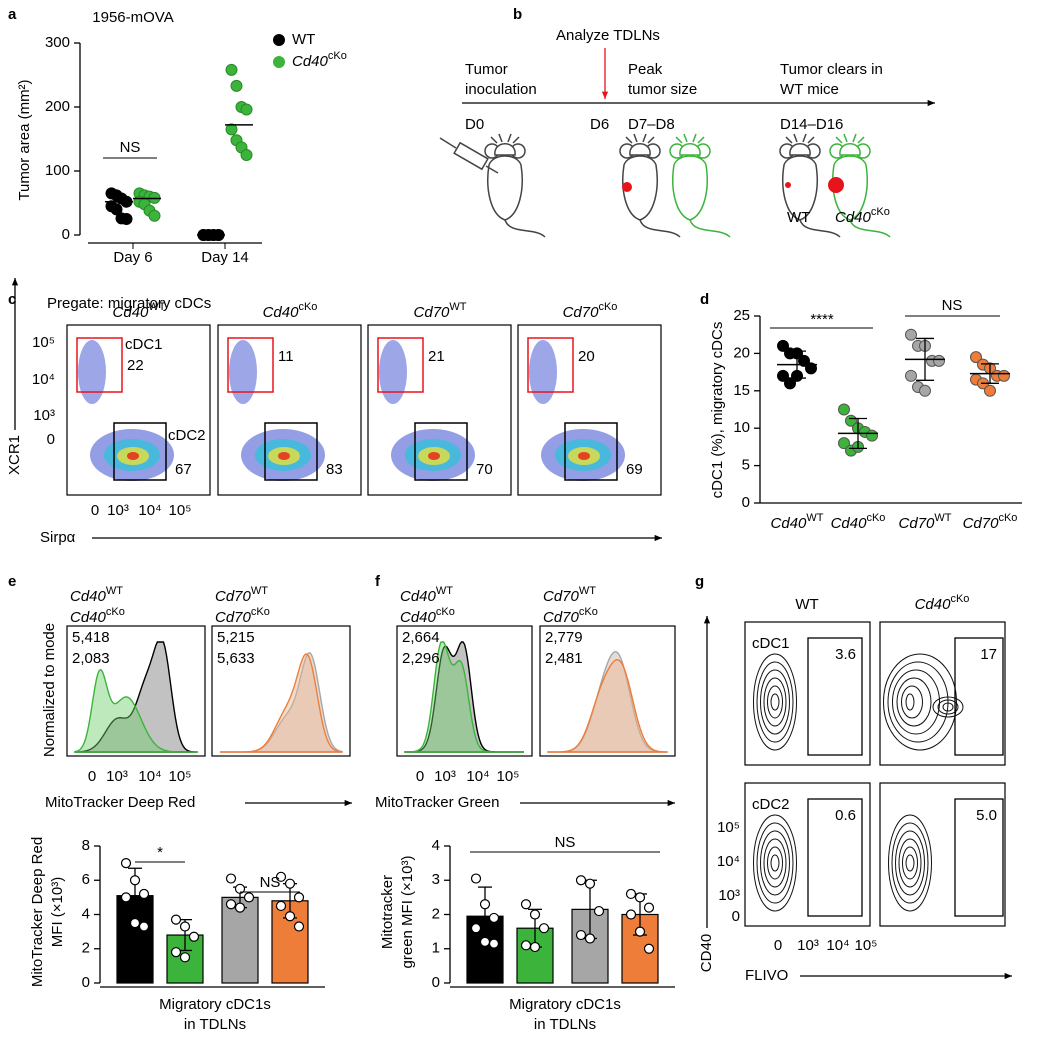 This screenshot has height=1040, width=1050. Describe the element at coordinates (831, 69) in the screenshot. I see `timeline-event: Tumor clears in` at that location.